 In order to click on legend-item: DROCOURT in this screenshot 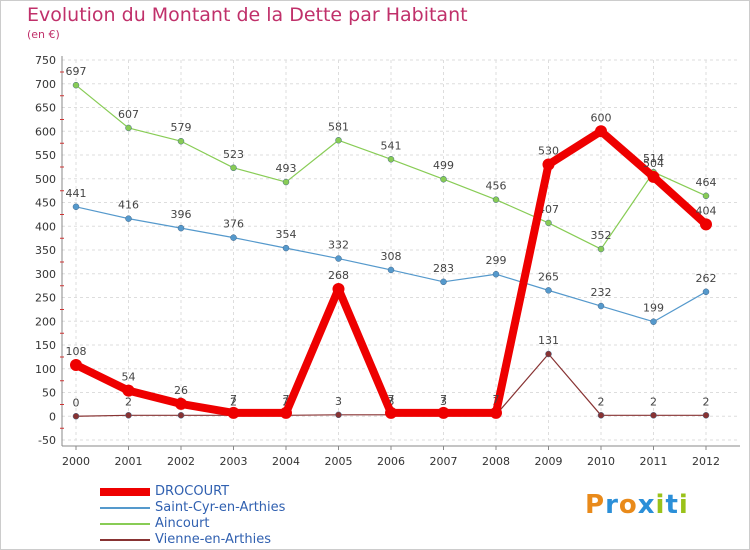, I will do `click(230, 492)`.